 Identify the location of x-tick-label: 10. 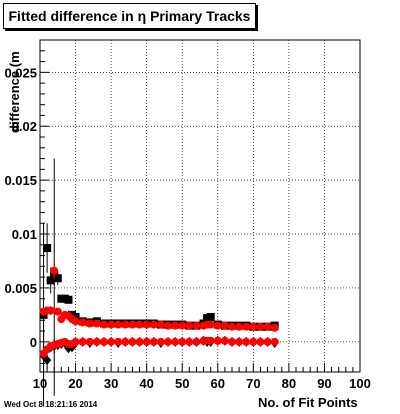
(40, 383).